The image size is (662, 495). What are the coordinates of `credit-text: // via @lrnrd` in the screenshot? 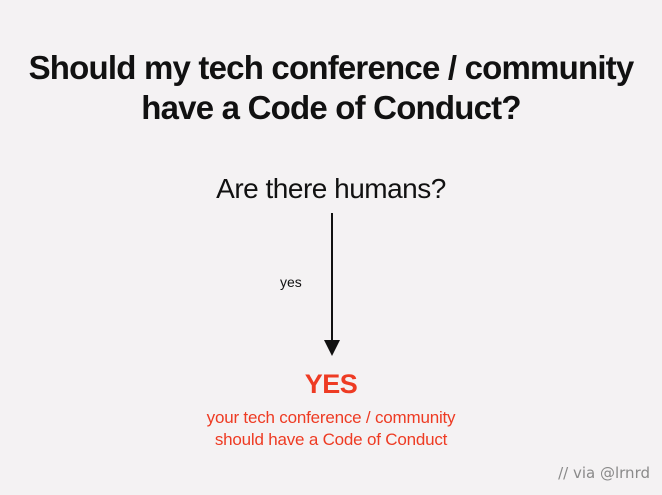 It's located at (604, 473).